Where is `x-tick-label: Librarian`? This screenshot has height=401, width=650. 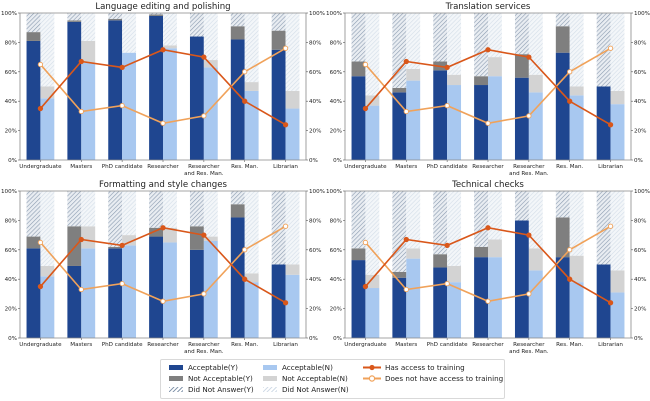
x-tick-label: Librarian is located at coordinates (610, 345).